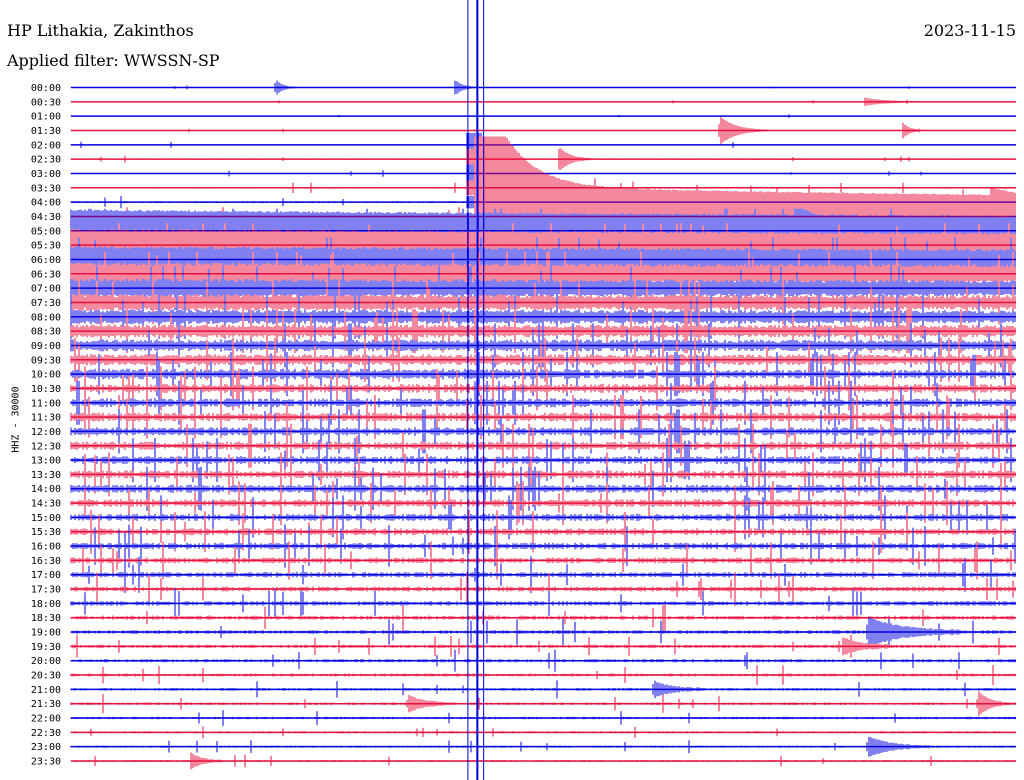  What do you see at coordinates (46, 131) in the screenshot?
I see `row-time-label: 01:30` at bounding box center [46, 131].